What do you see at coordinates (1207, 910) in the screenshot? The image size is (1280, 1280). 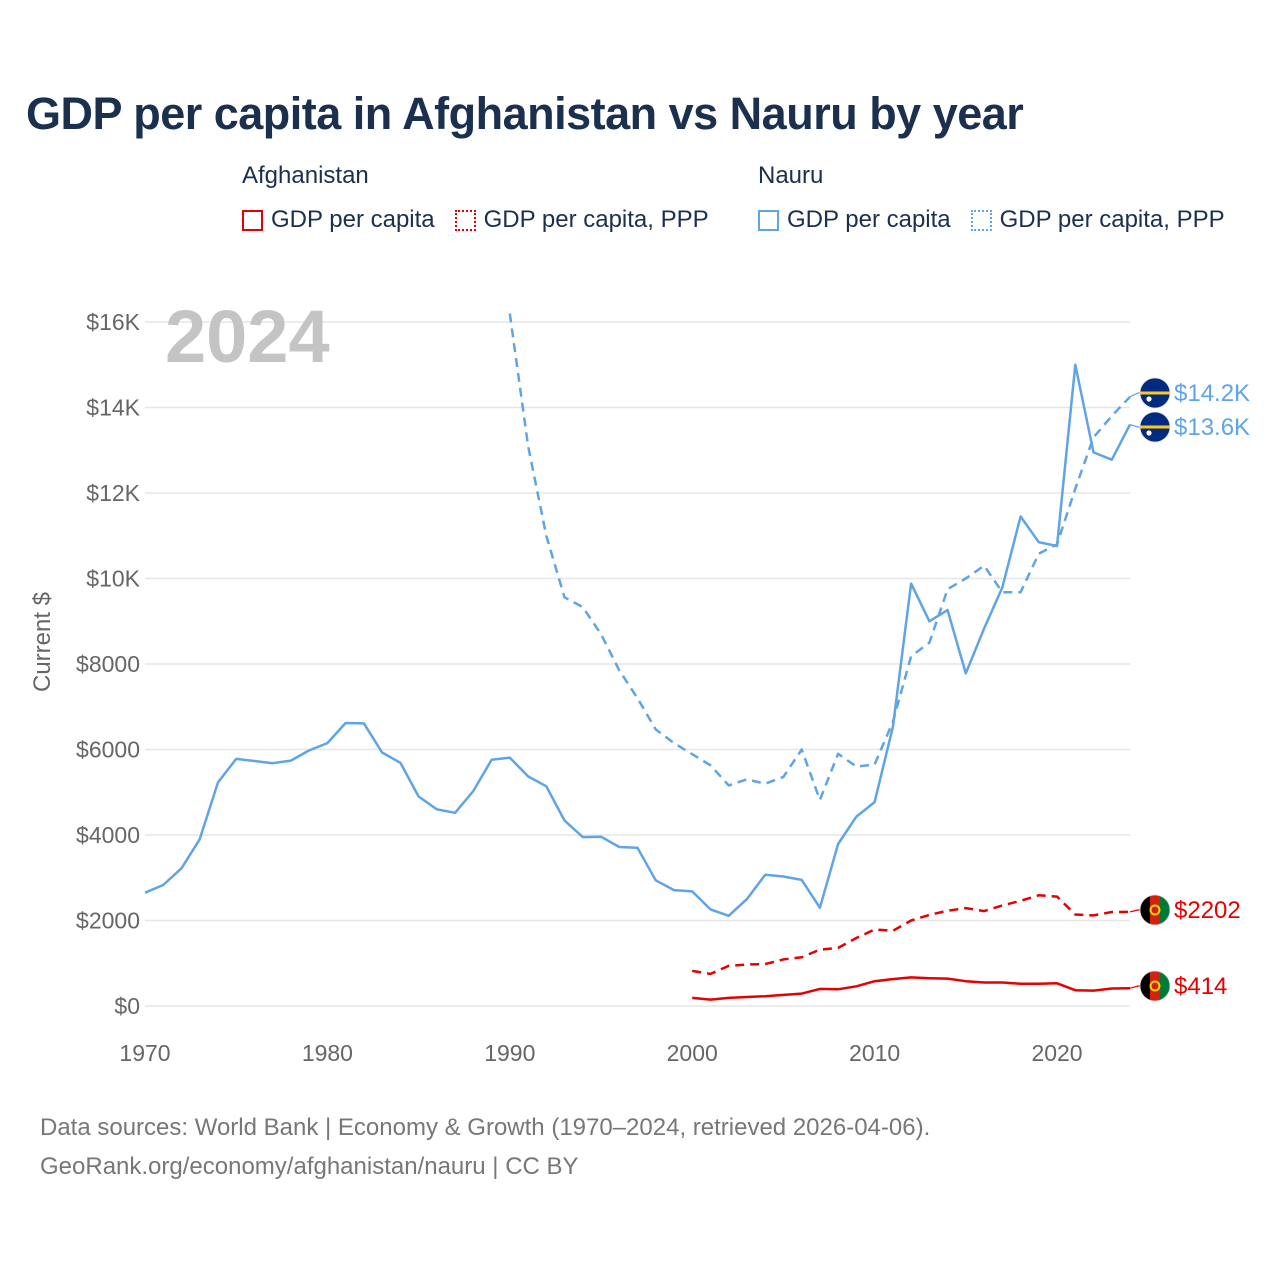 I see `end-value-label: $2202` at bounding box center [1207, 910].